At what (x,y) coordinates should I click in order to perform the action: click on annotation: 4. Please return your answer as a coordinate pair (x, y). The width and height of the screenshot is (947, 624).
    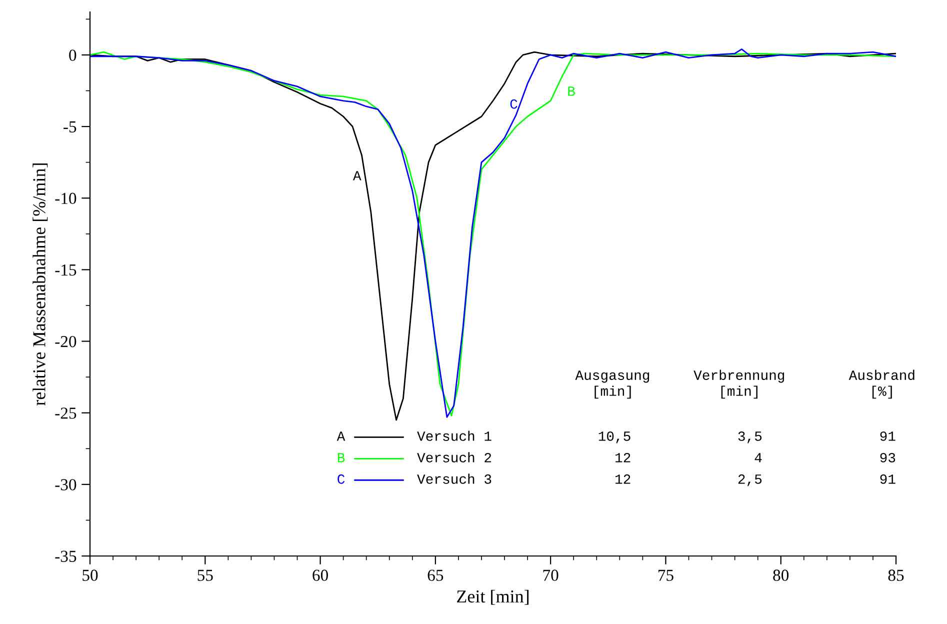
    Looking at the image, I should click on (758, 457).